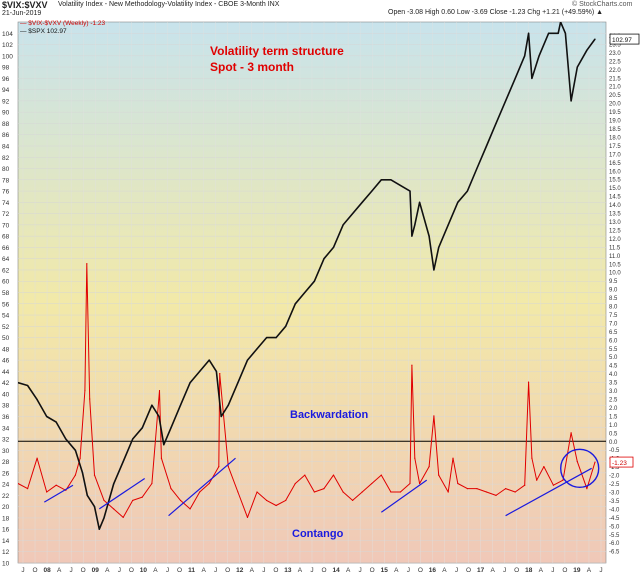  Describe the element at coordinates (614, 468) in the screenshot. I see `right-tick-label: -1.5` at that location.